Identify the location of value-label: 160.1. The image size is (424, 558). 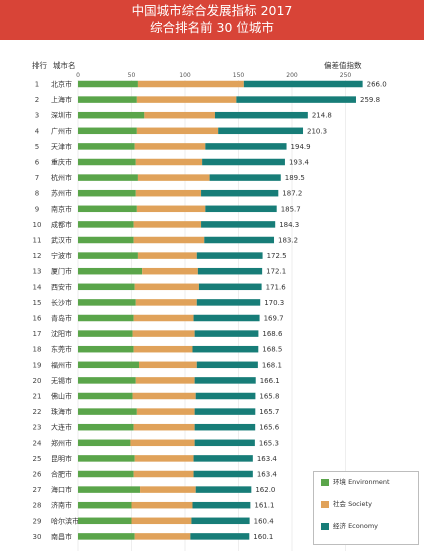
(263, 537).